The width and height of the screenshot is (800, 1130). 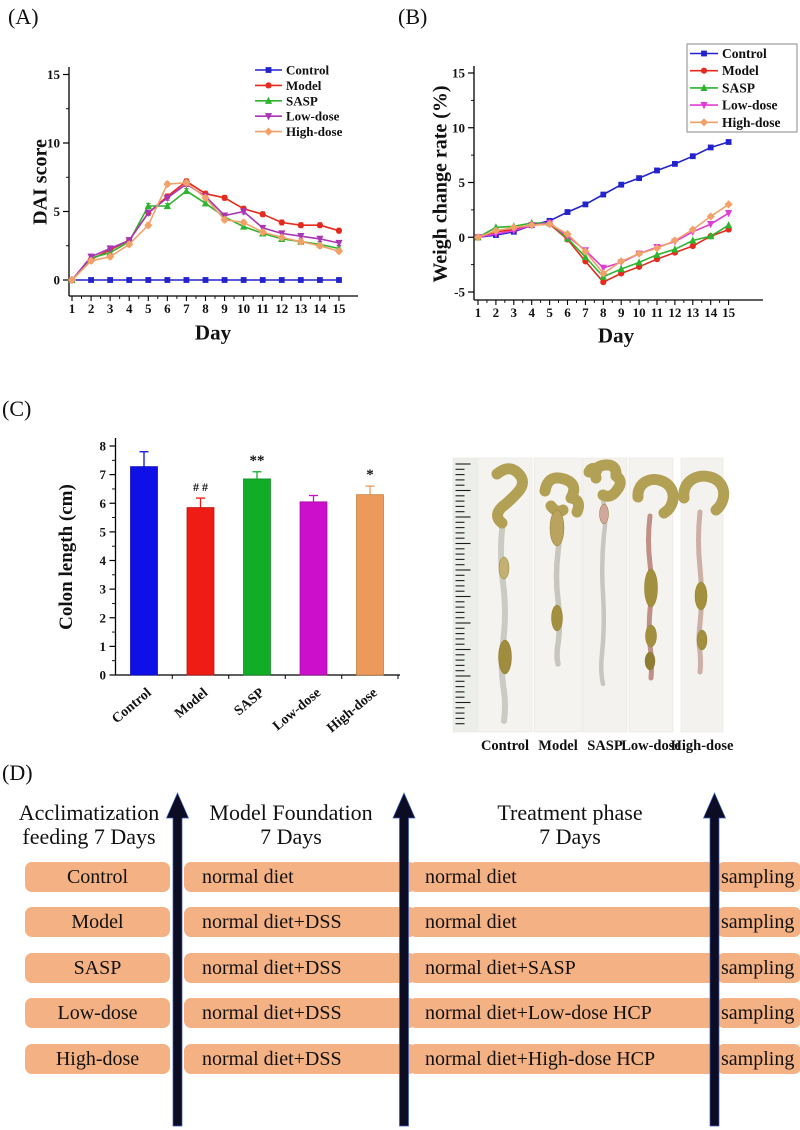 I want to click on timeline-cell-high-dose-treatment: normal diet+High-dose HCP, so click(x=565, y=1059).